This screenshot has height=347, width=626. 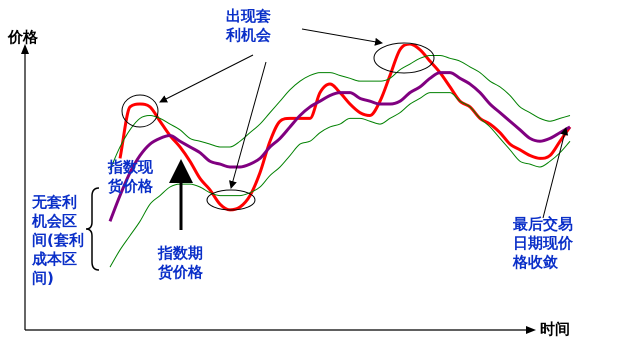 What do you see at coordinates (249, 26) in the screenshot?
I see `text: 出现套利机会` at bounding box center [249, 26].